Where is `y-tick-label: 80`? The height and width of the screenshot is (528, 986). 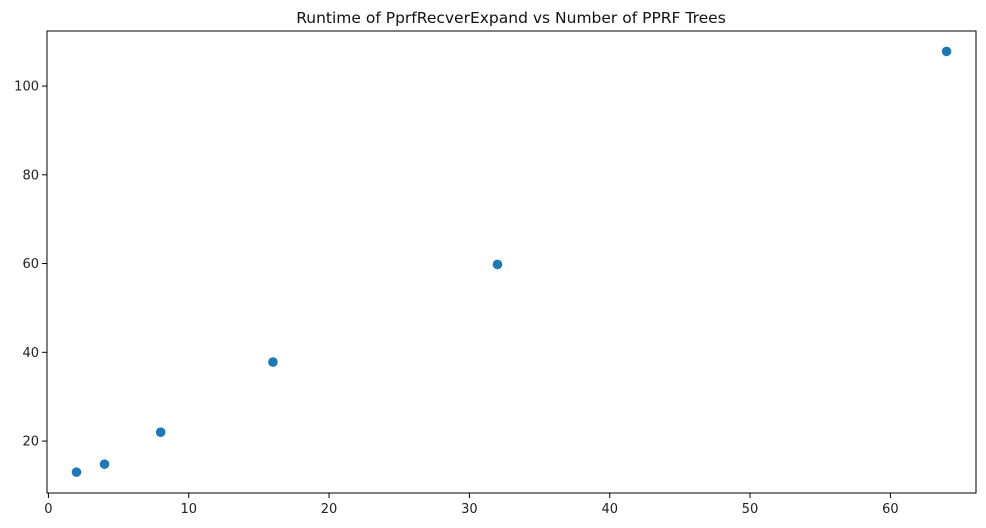
y-tick-label: 80 is located at coordinates (30, 175).